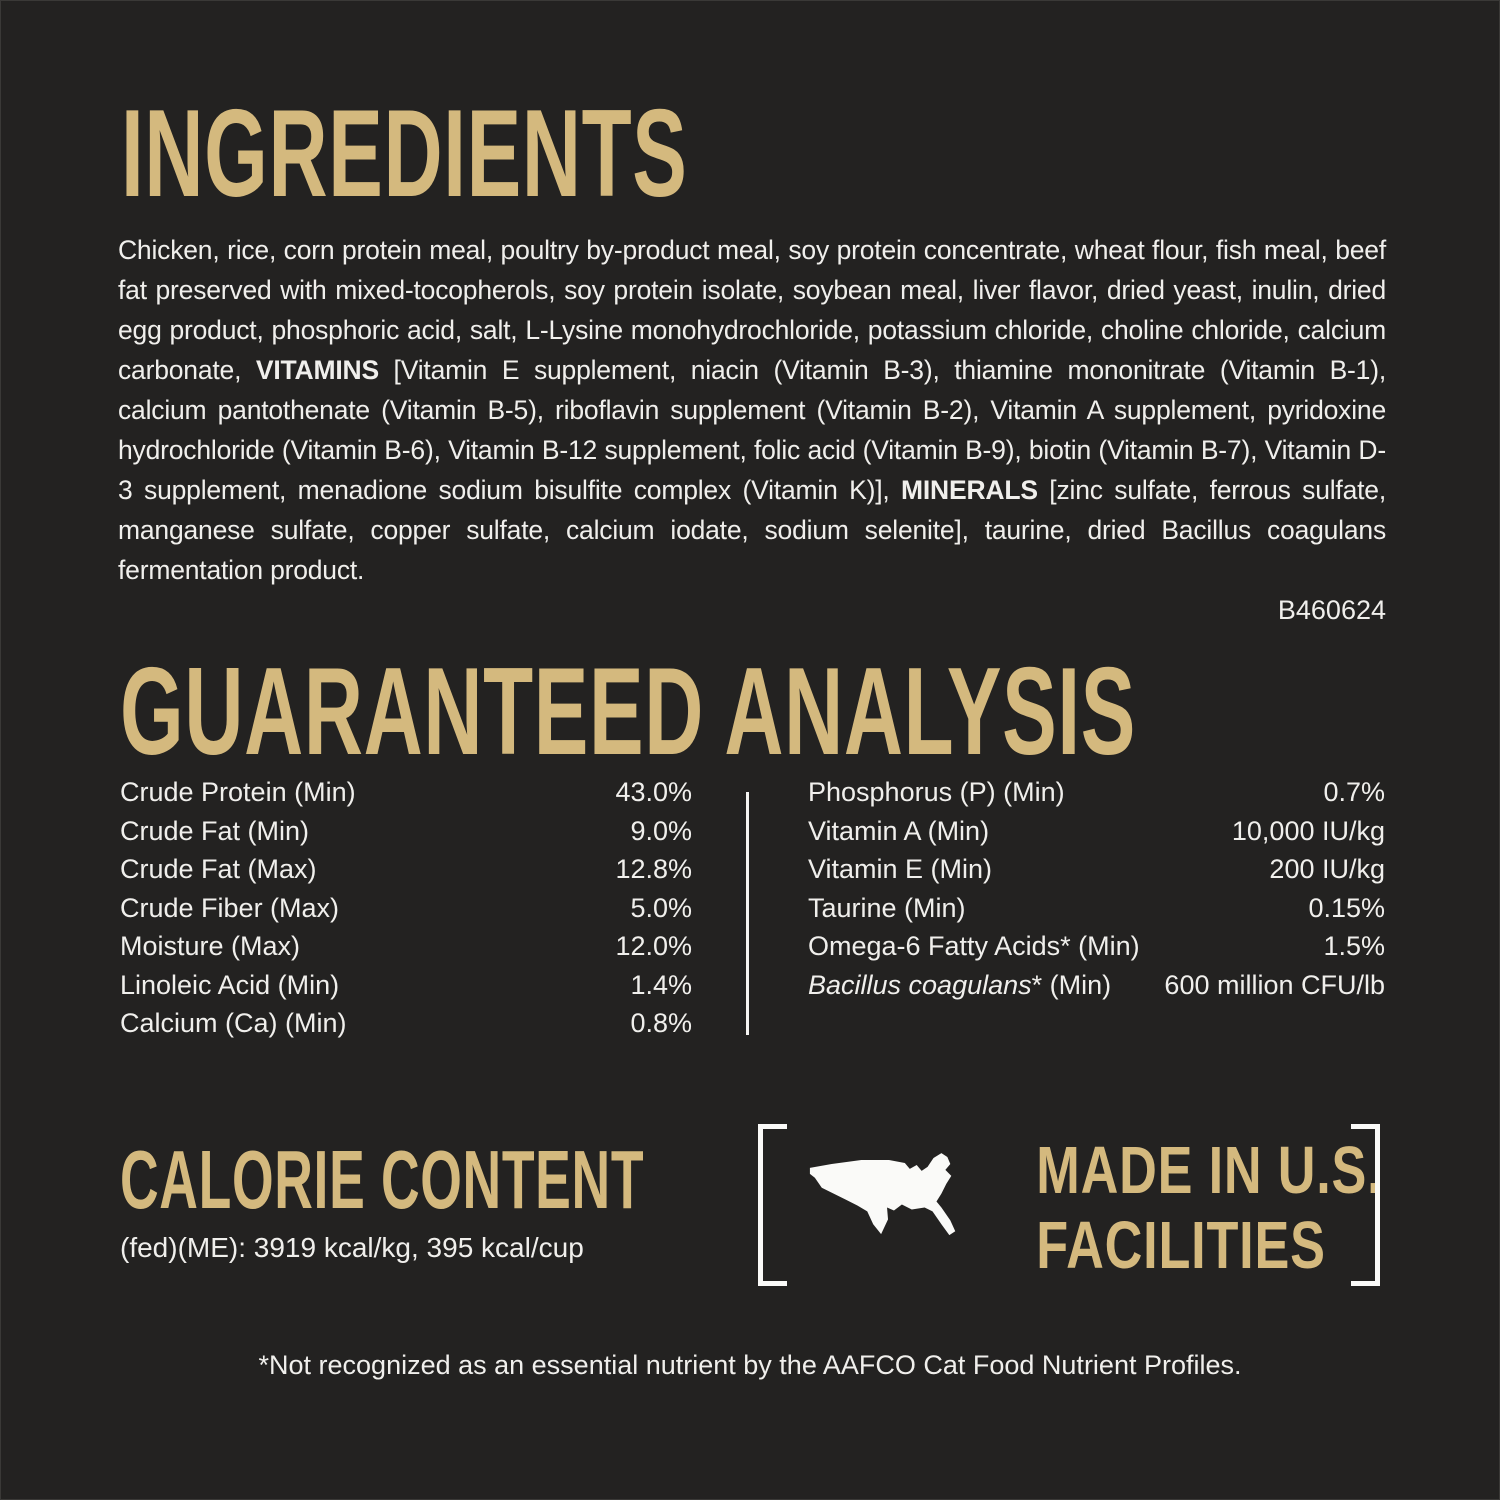  What do you see at coordinates (1096, 796) in the screenshot?
I see `ga-row: Phosphorus (P) (Min) 0.7%` at bounding box center [1096, 796].